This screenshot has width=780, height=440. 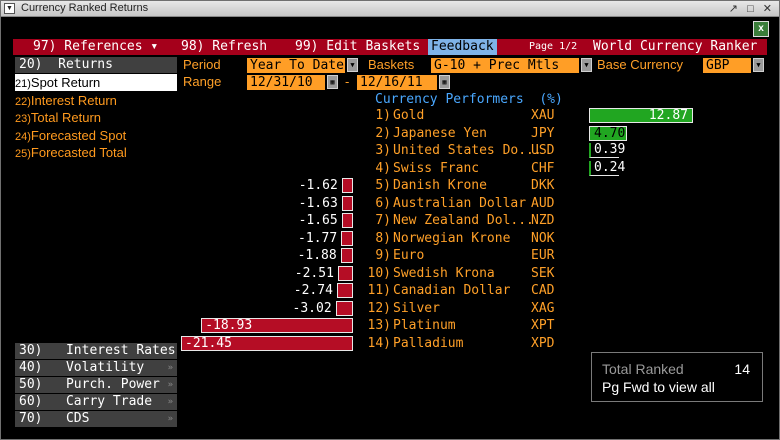 What do you see at coordinates (96, 152) in the screenshot?
I see `menu-item-forecasted-total: 25)Forecasted Total` at bounding box center [96, 152].